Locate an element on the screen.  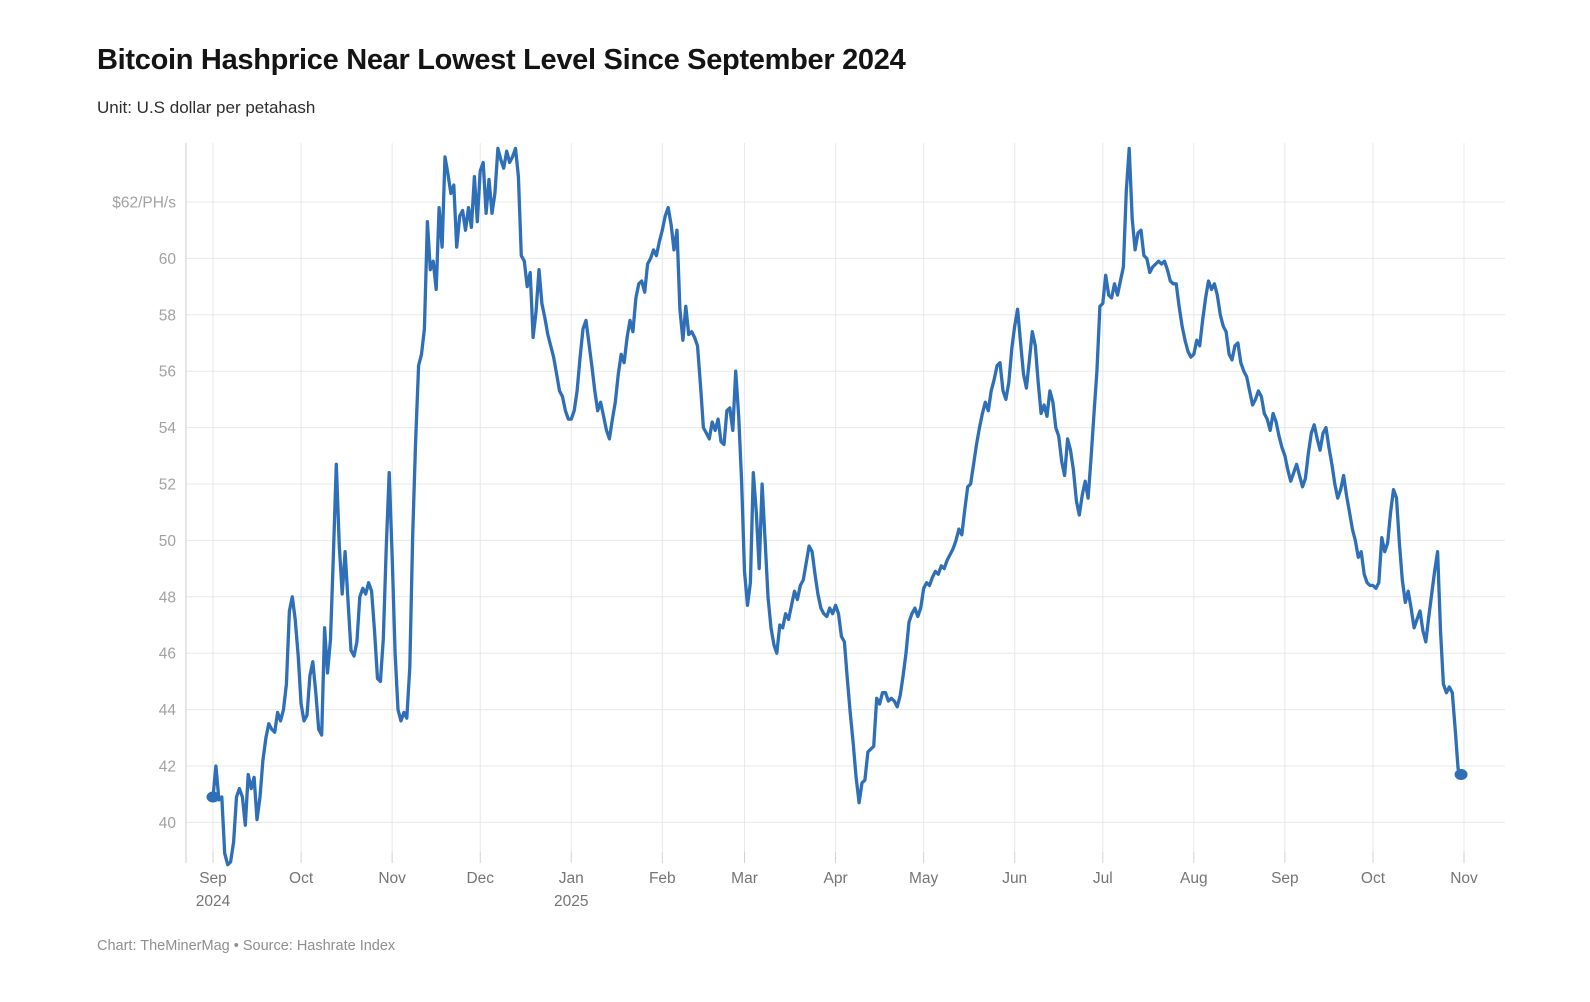
svg-text: 40 is located at coordinates (168, 823).